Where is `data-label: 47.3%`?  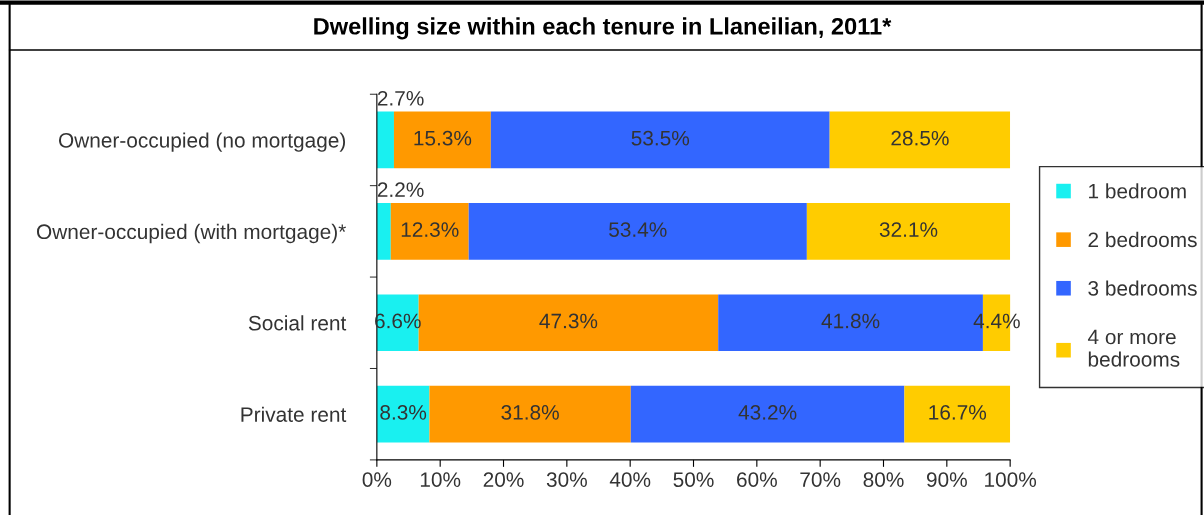 data-label: 47.3% is located at coordinates (568, 321).